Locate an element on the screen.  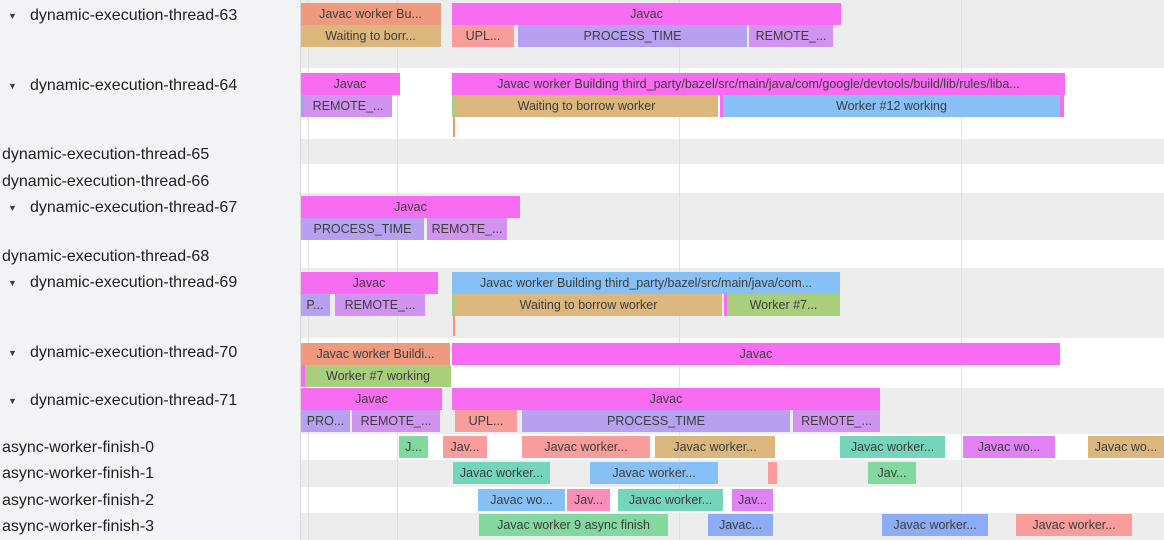
timeline-slice: Javac worker 9 async finish is located at coordinates (573, 525).